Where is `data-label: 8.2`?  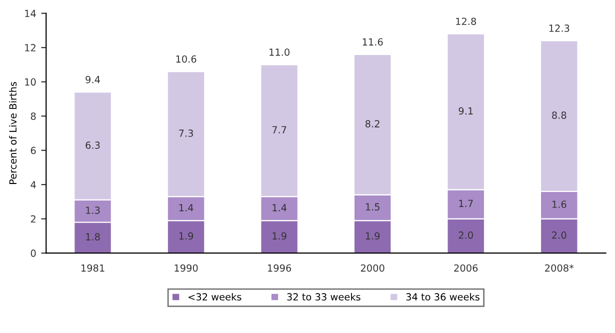
data-label: 8.2 is located at coordinates (373, 124).